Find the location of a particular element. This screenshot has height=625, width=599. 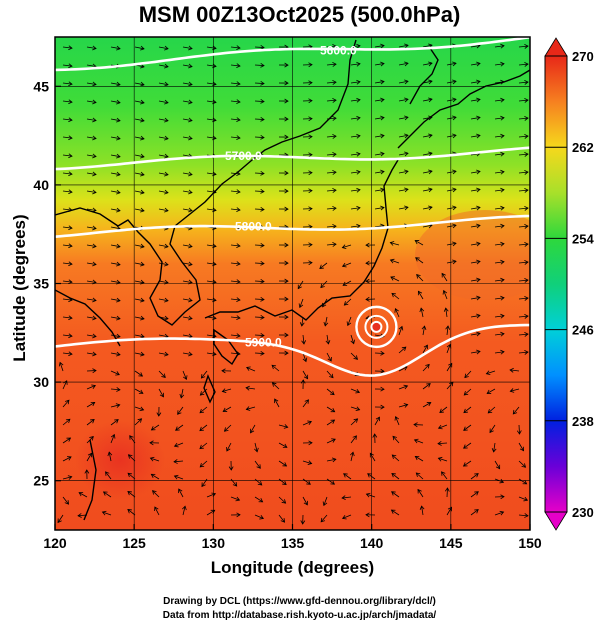

warm-anomaly is located at coordinates (120, 460).